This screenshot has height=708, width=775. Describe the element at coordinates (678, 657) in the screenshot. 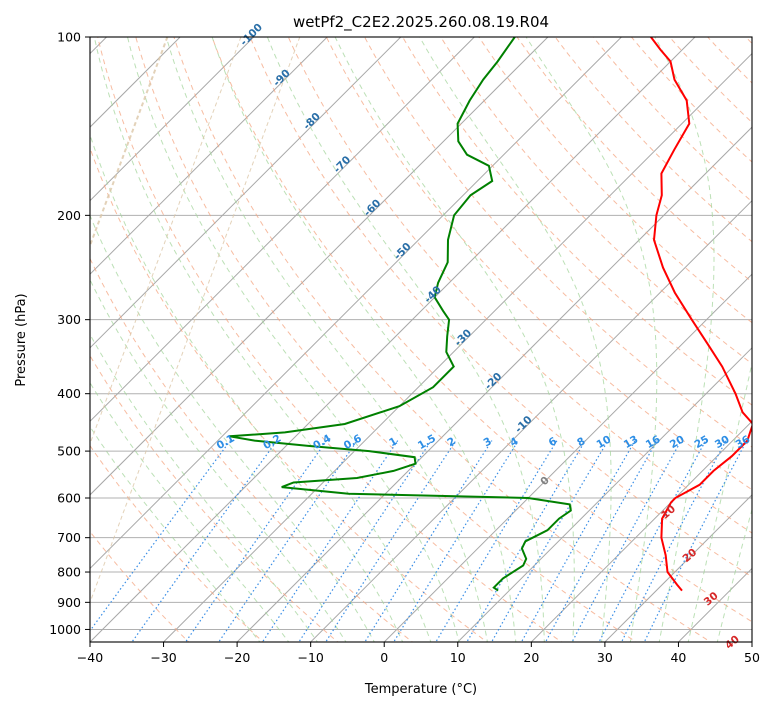

I see `x-tick-label: 40` at that location.